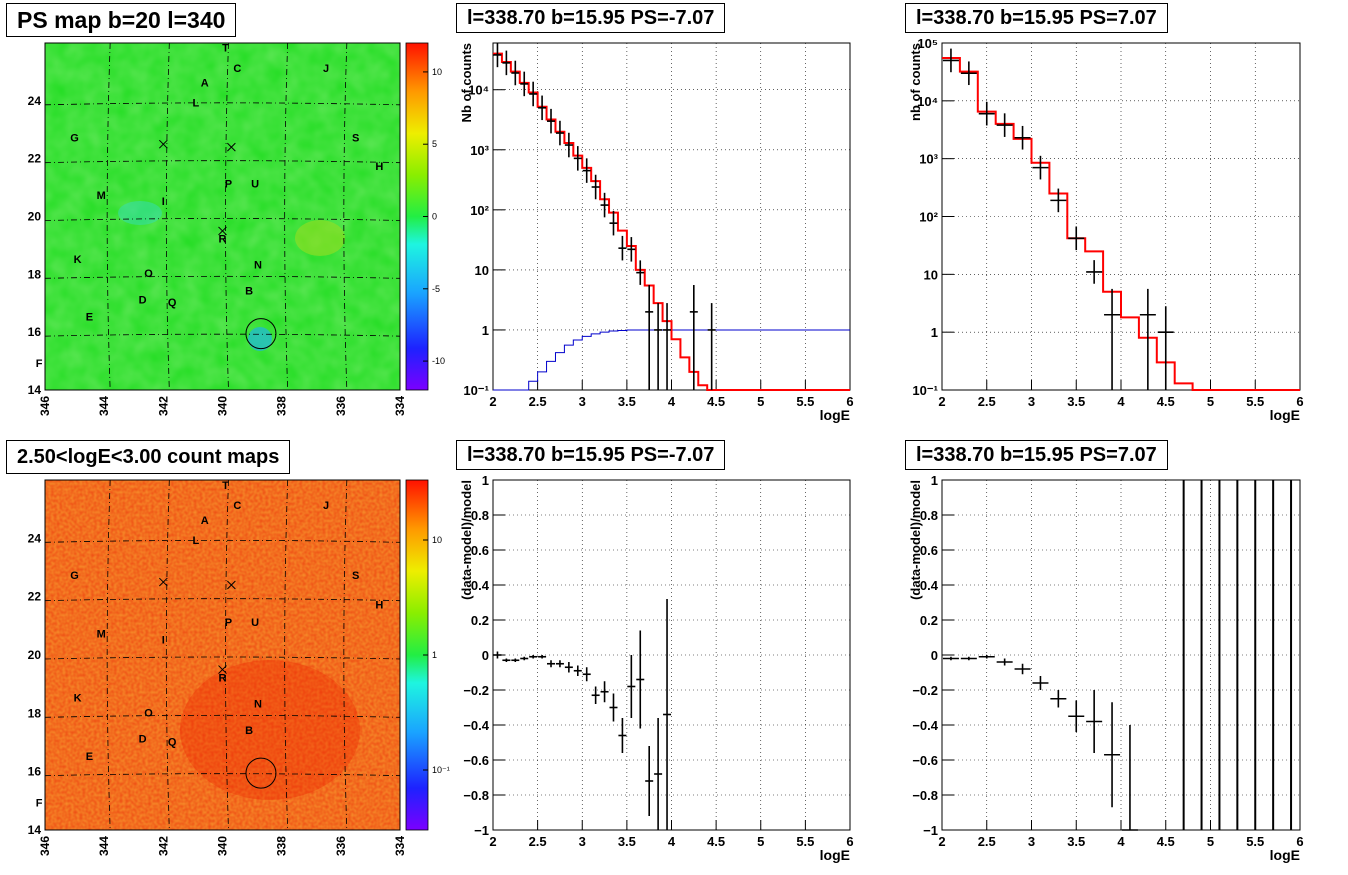 The image size is (1348, 875). I want to click on map-texture, so click(222, 655).